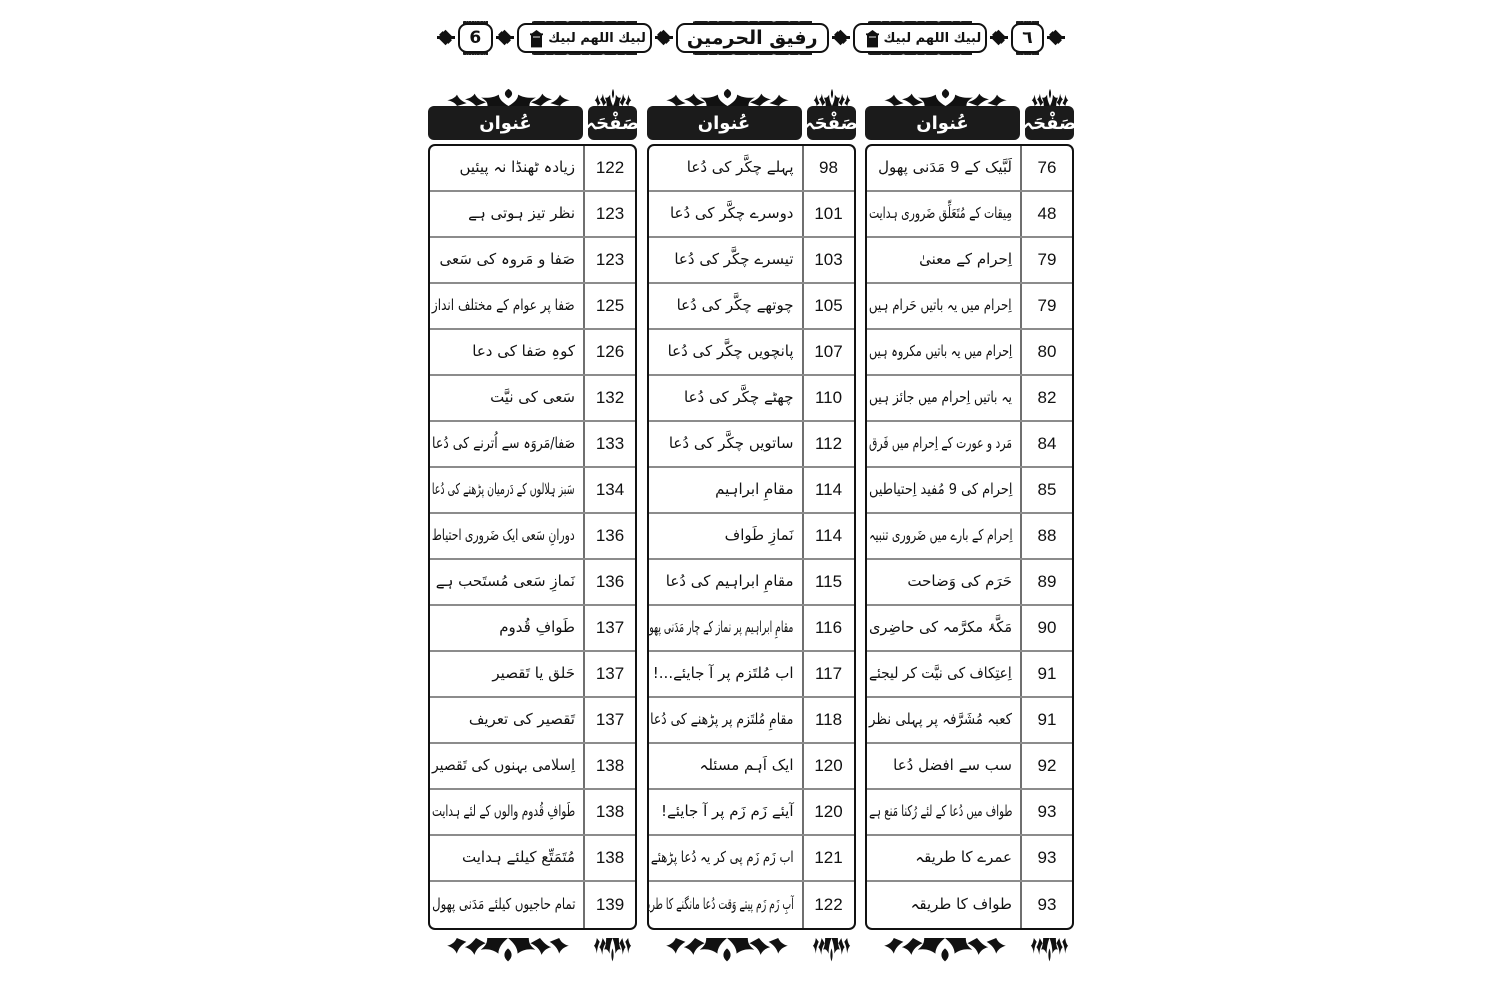 This screenshot has height=1000, width=1500. I want to click on table-row: 85 اِحرام کی 9 مُفید اِحتیاطیں, so click(969, 491).